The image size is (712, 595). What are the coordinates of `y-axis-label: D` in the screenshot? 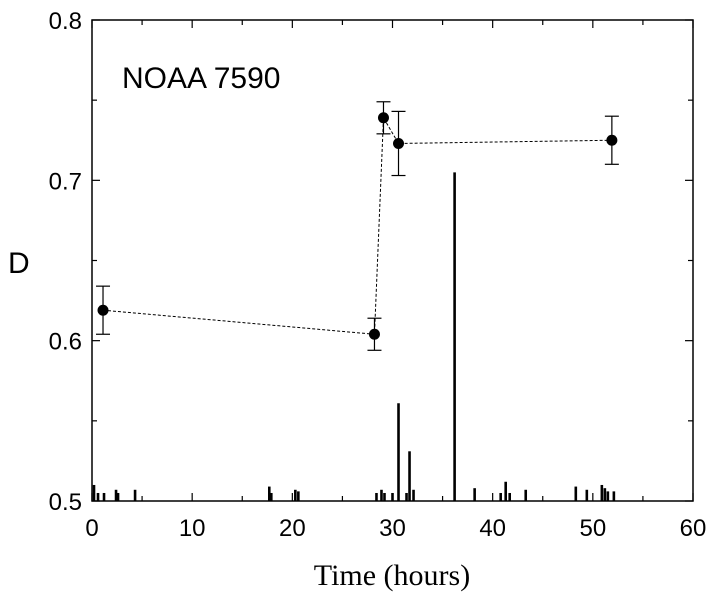 It's located at (19, 263).